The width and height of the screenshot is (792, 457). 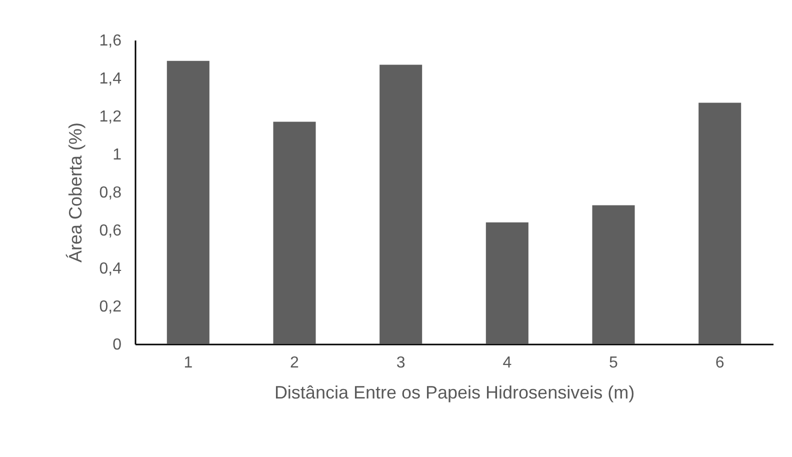 What do you see at coordinates (110, 231) in the screenshot?
I see `y-tick-label: 0,6` at bounding box center [110, 231].